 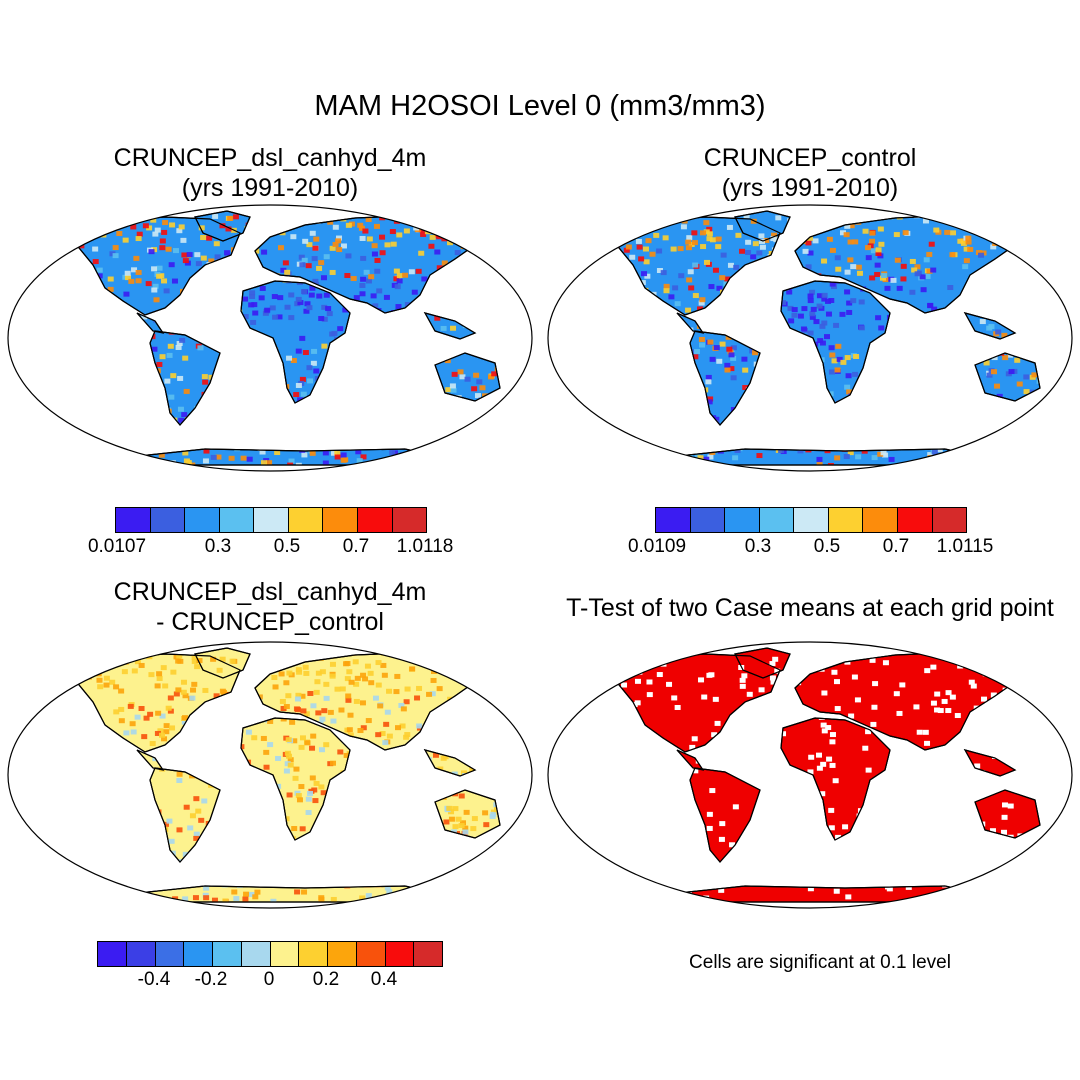 What do you see at coordinates (185, 378) in the screenshot?
I see `coastline` at bounding box center [185, 378].